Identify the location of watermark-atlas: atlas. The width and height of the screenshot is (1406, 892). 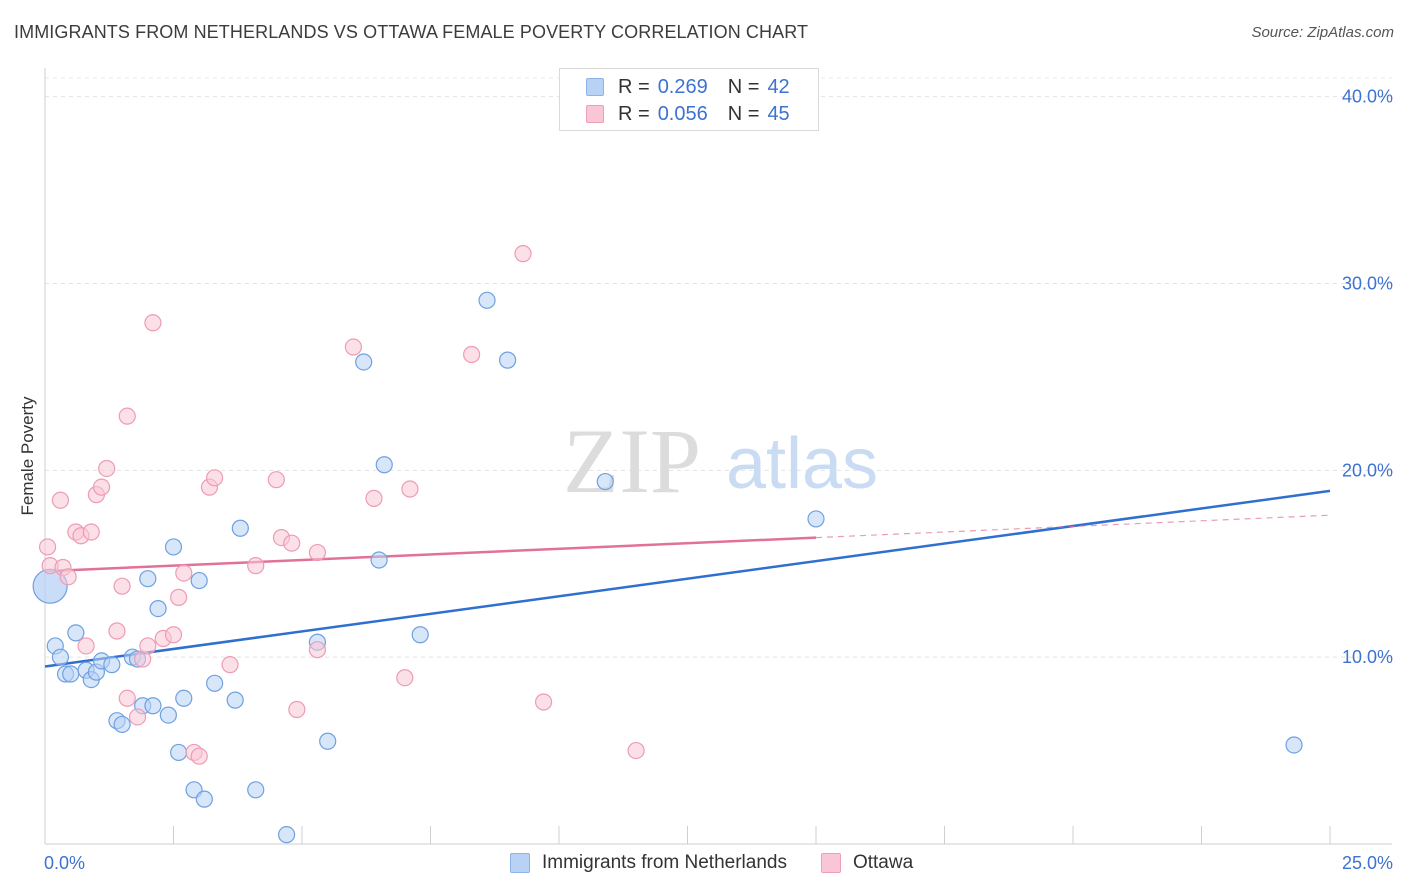
(802, 464).